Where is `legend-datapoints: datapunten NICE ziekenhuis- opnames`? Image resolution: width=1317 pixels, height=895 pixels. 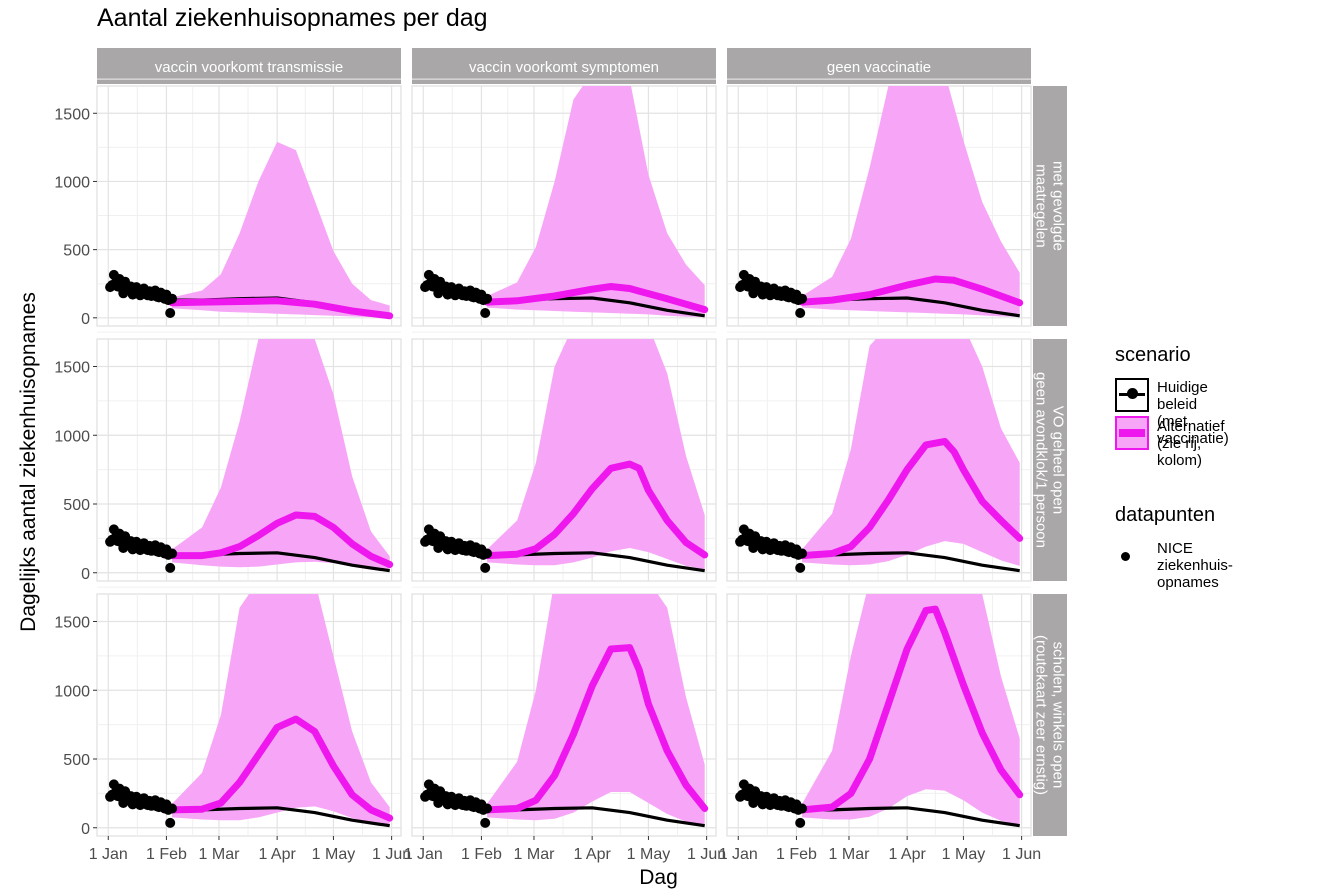 legend-datapoints: datapunten NICE ziekenhuis- opnames is located at coordinates (1174, 547).